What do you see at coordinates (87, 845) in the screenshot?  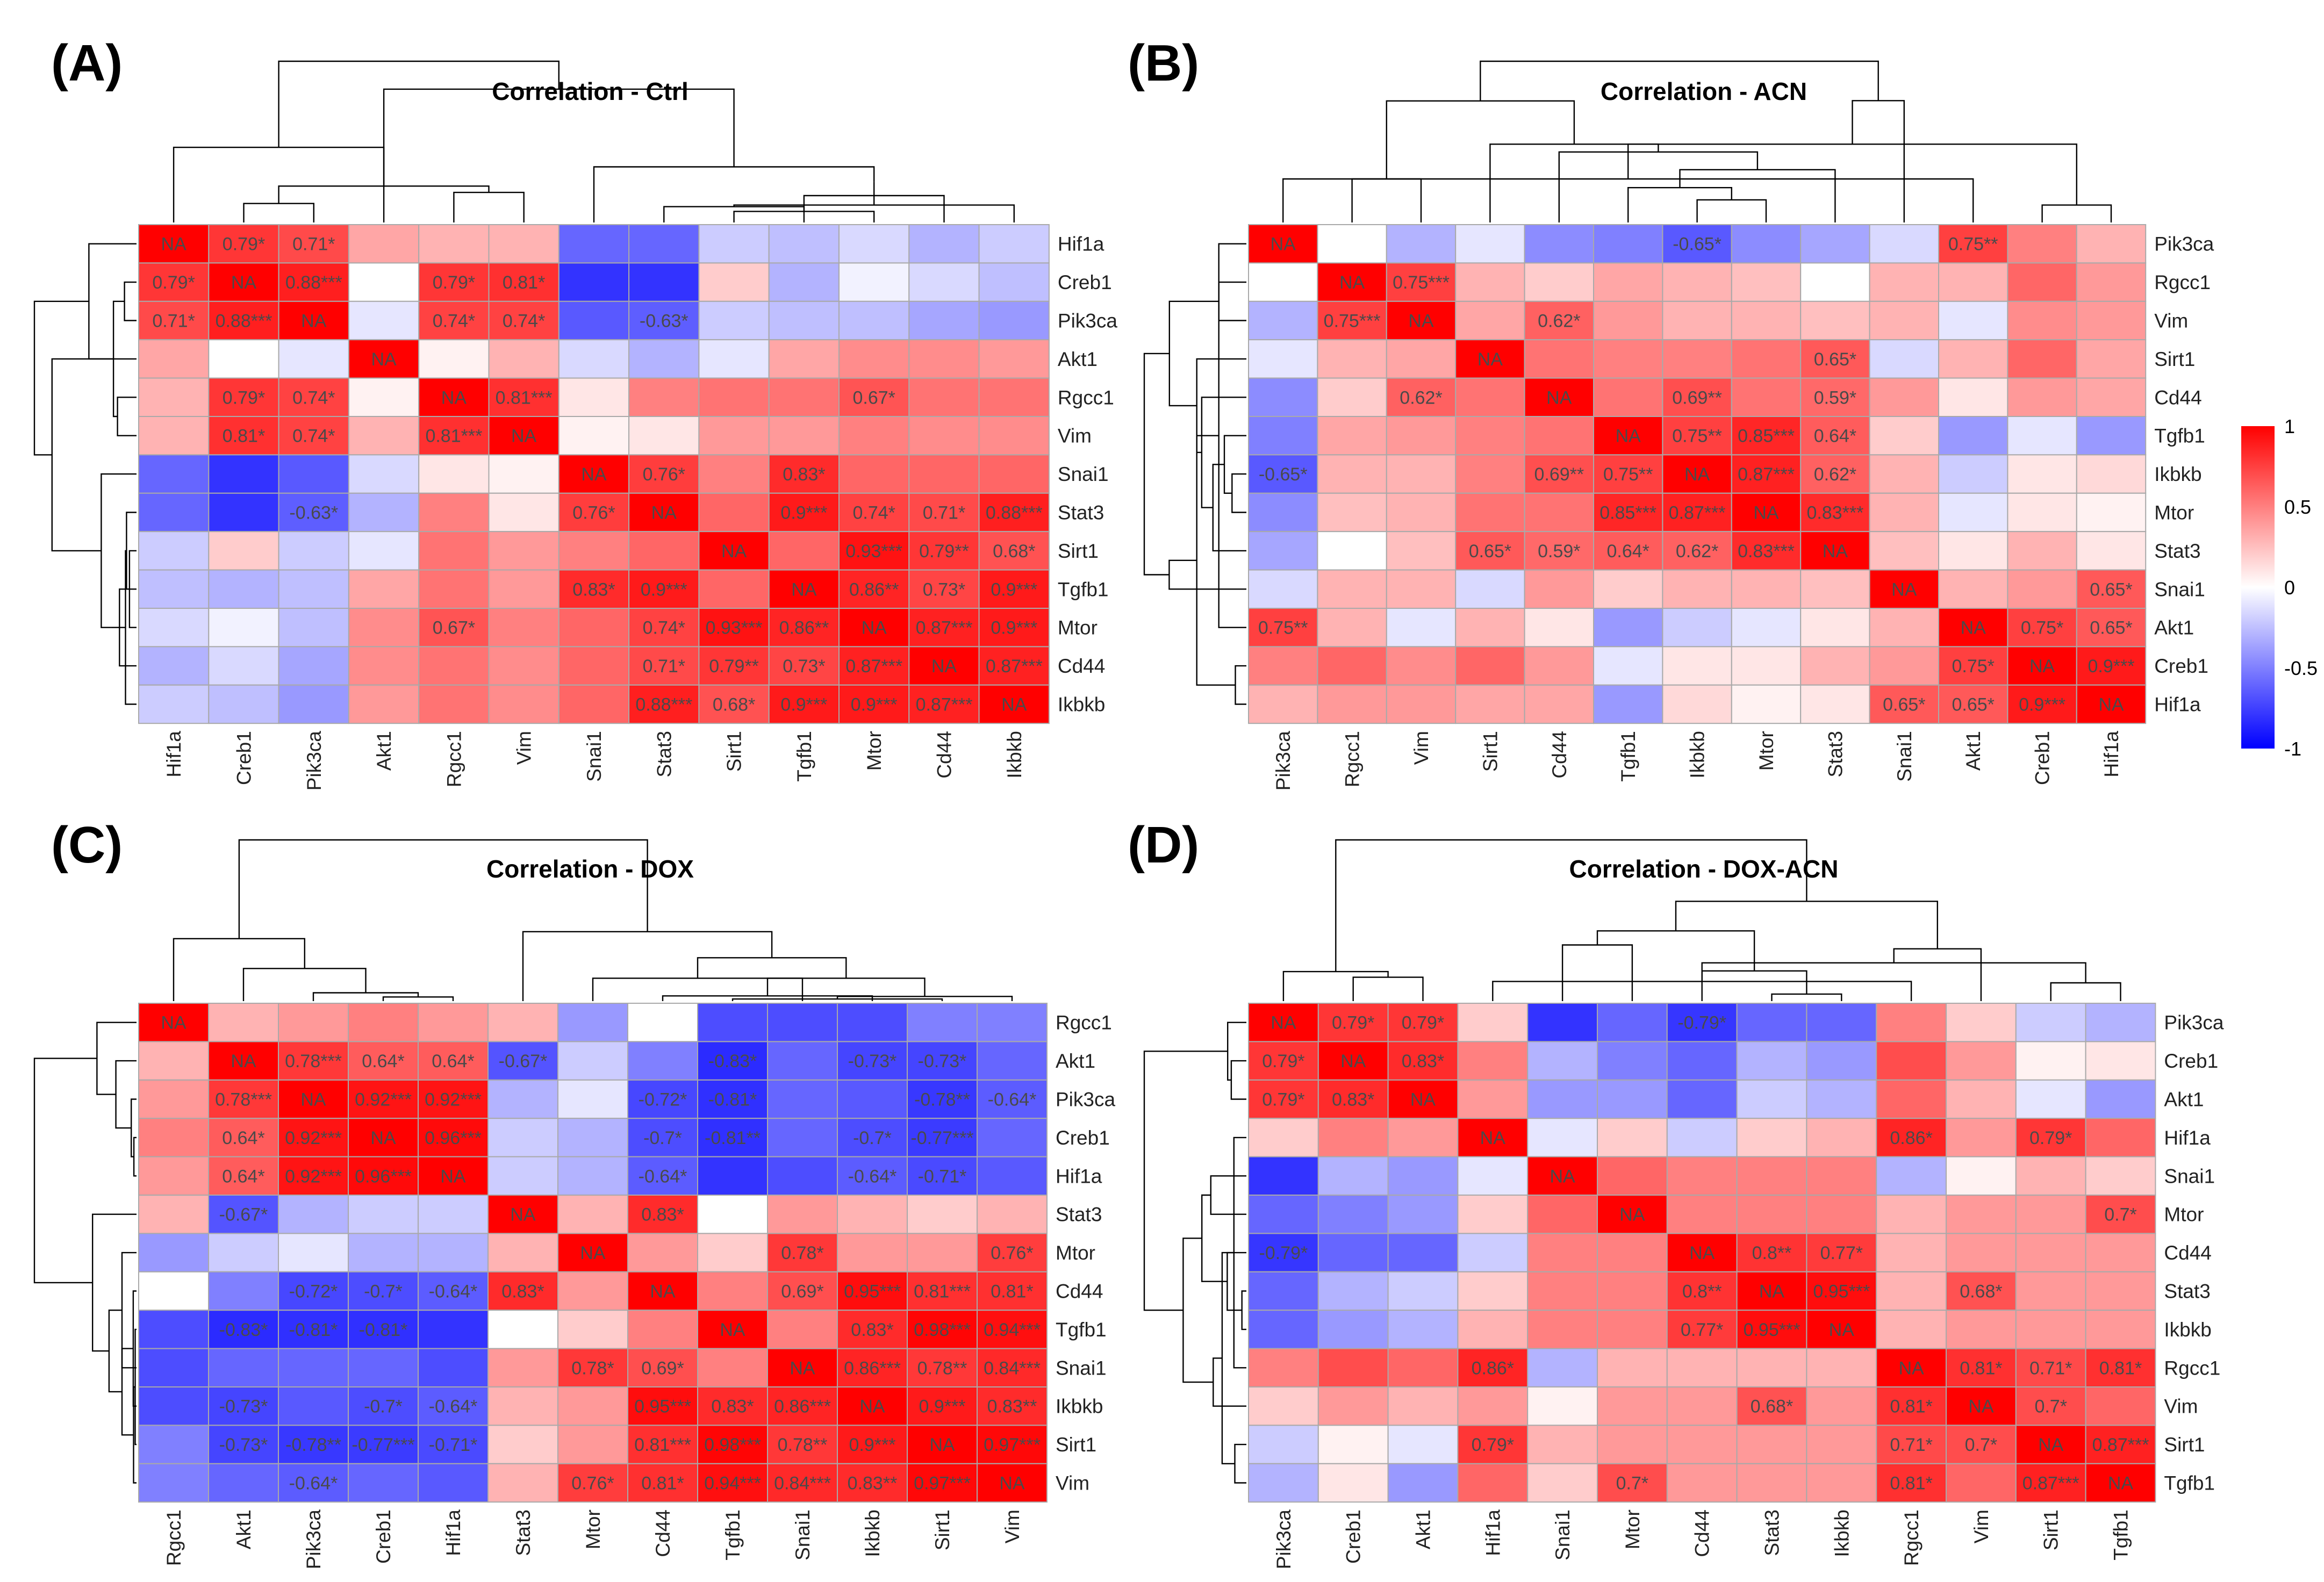 I see `panel-c-label: (C)` at bounding box center [87, 845].